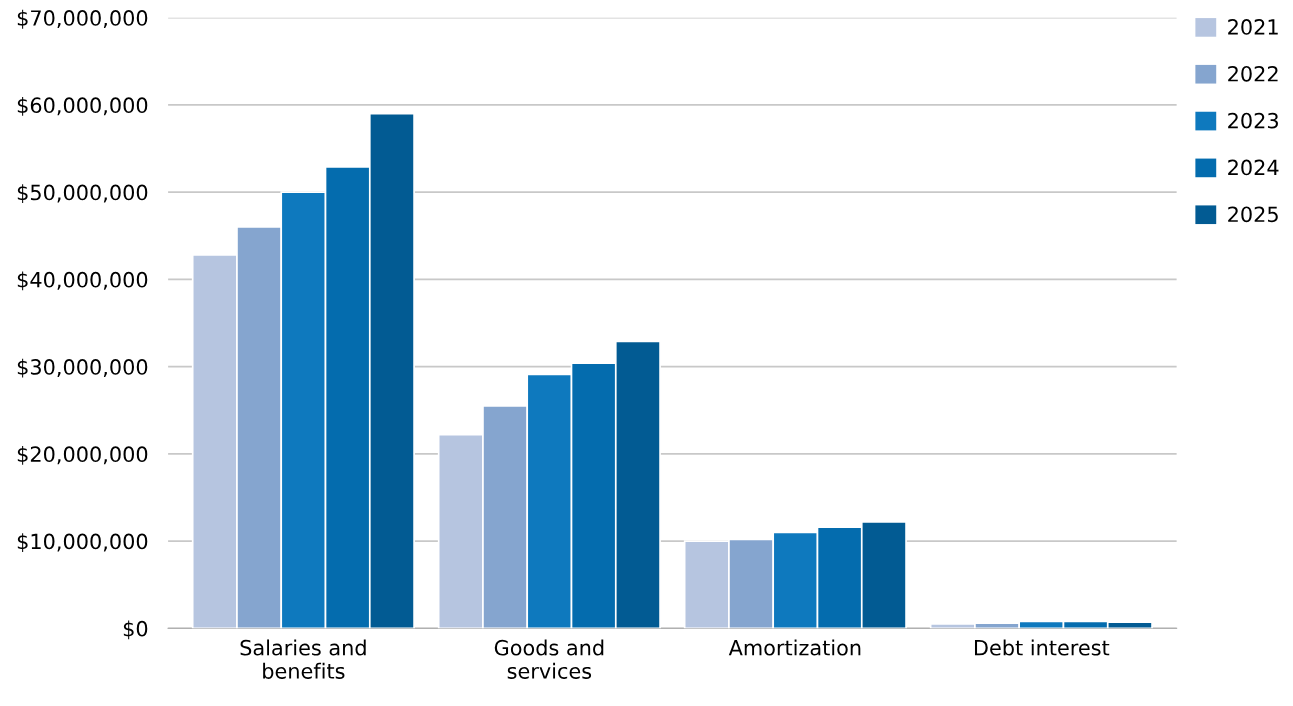  I want to click on x-tick-label: Goods and services, so click(549, 659).